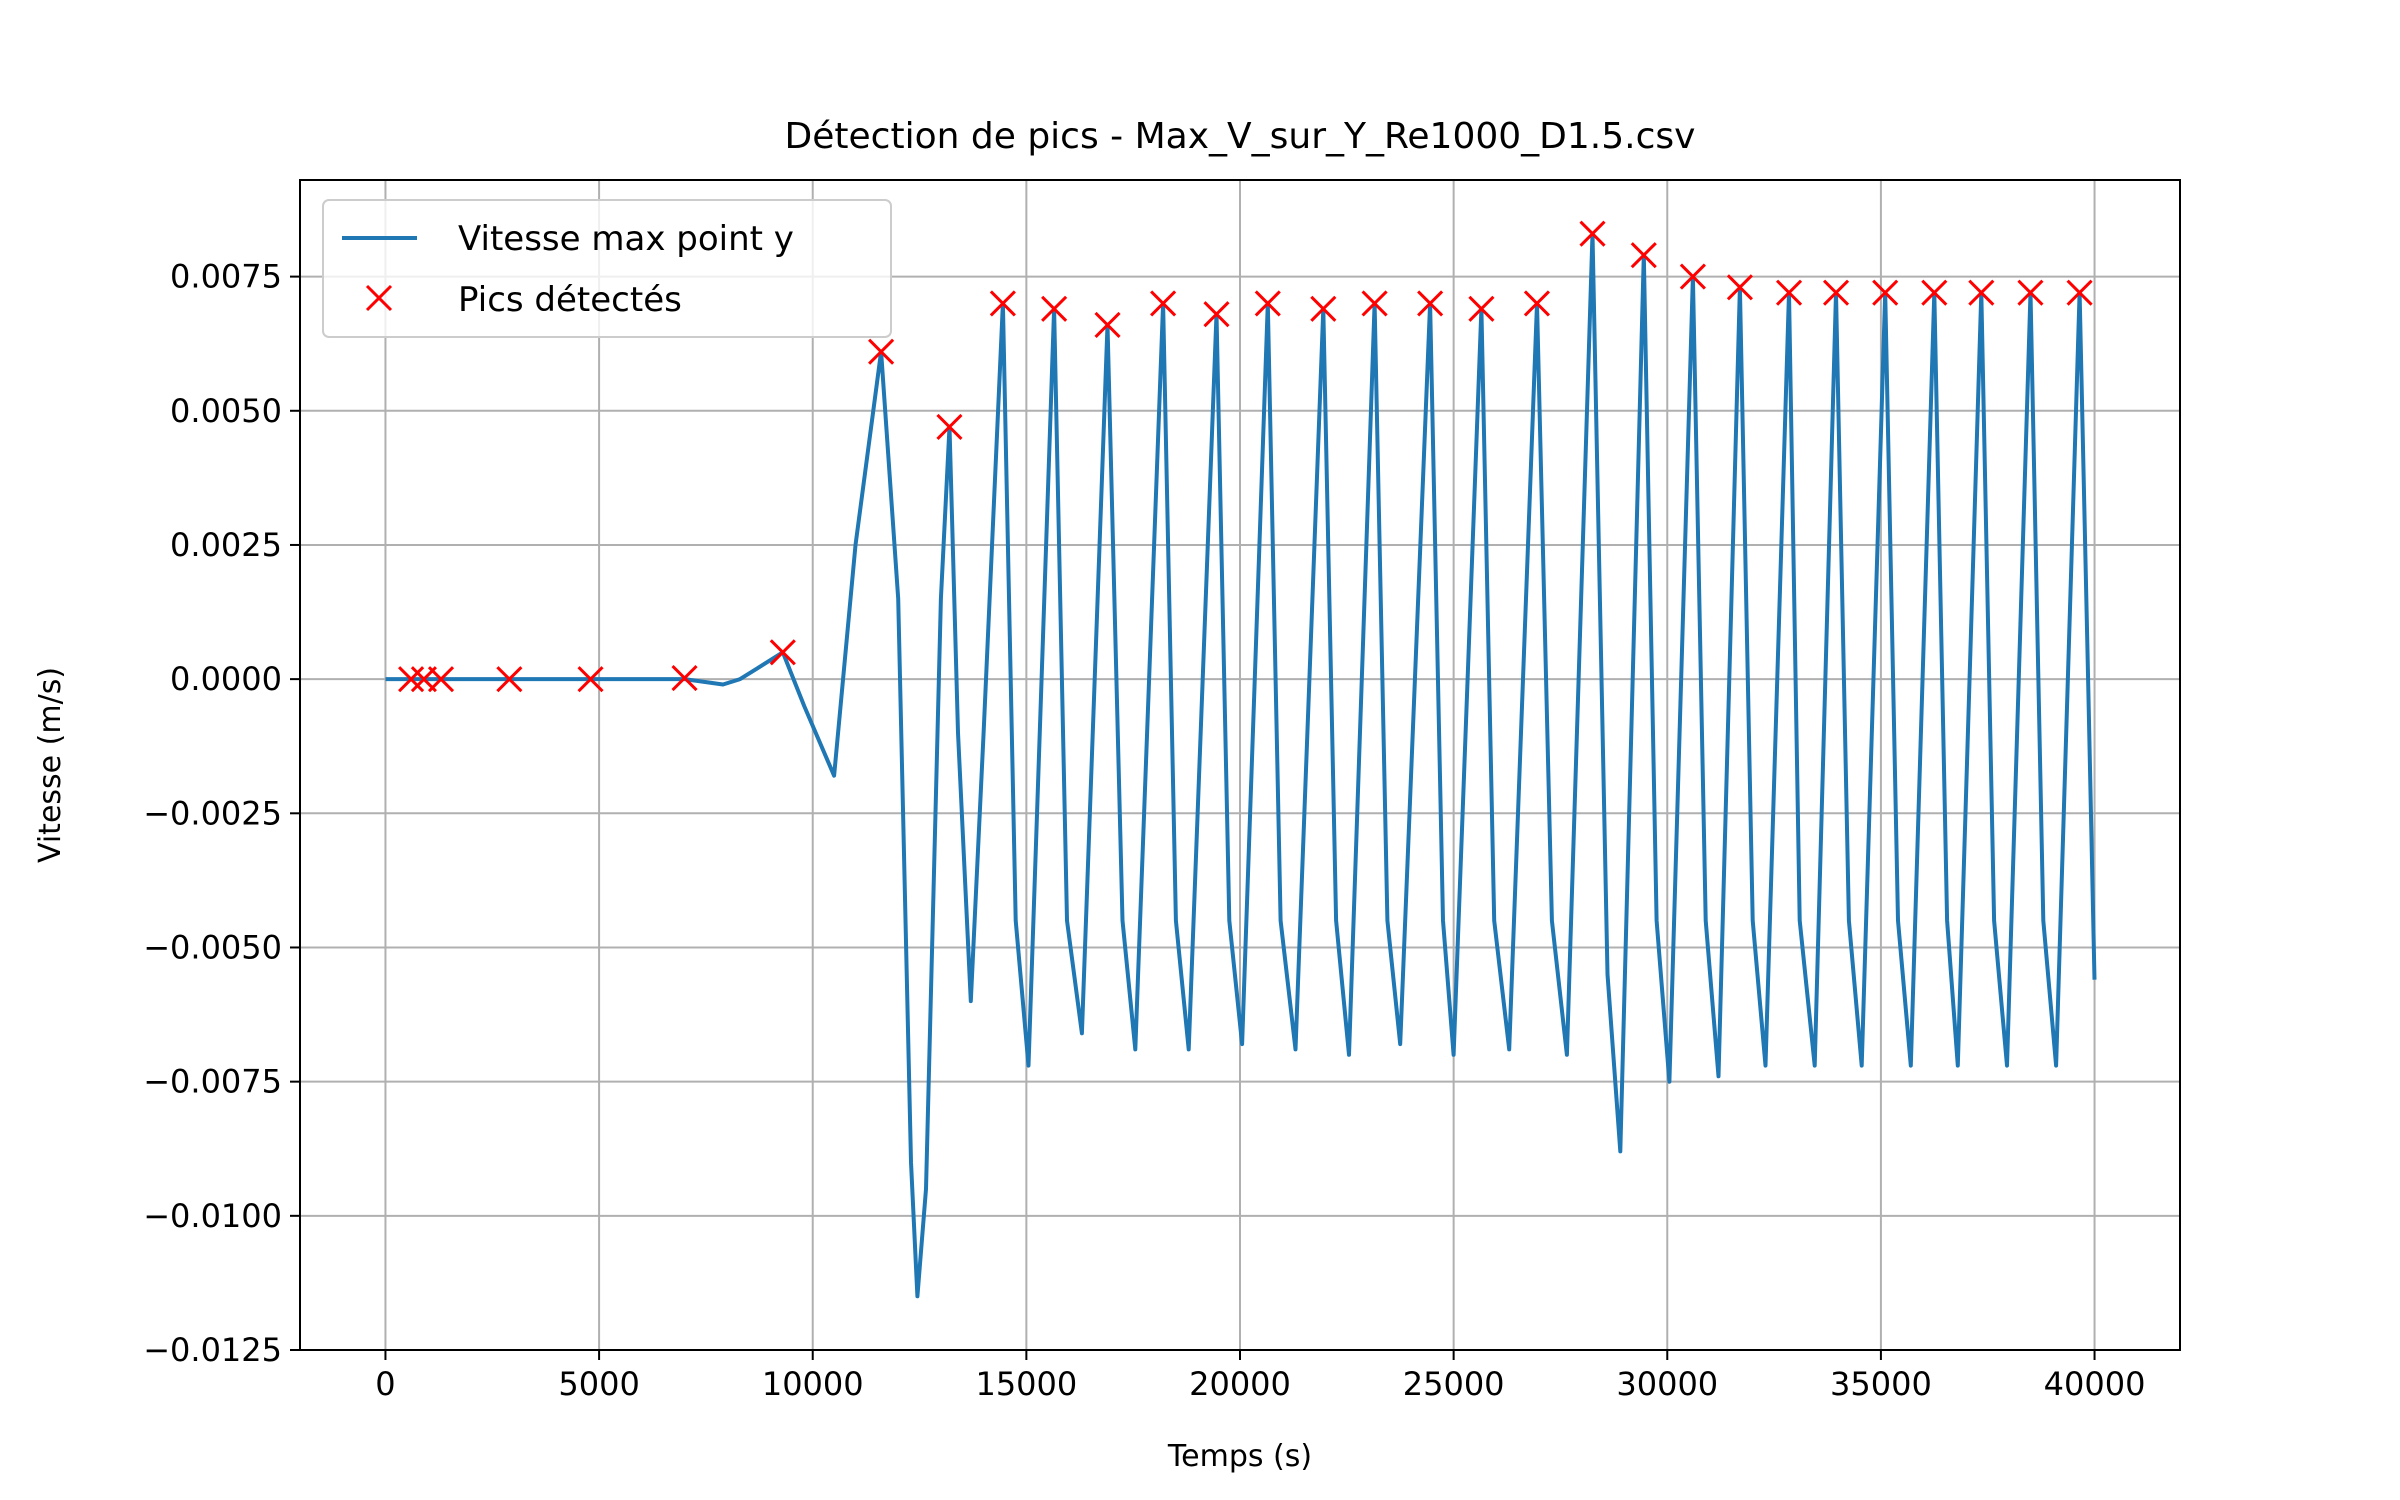 This screenshot has height=1500, width=2400. Describe the element at coordinates (813, 1384) in the screenshot. I see `x-tick-label: 10000` at that location.